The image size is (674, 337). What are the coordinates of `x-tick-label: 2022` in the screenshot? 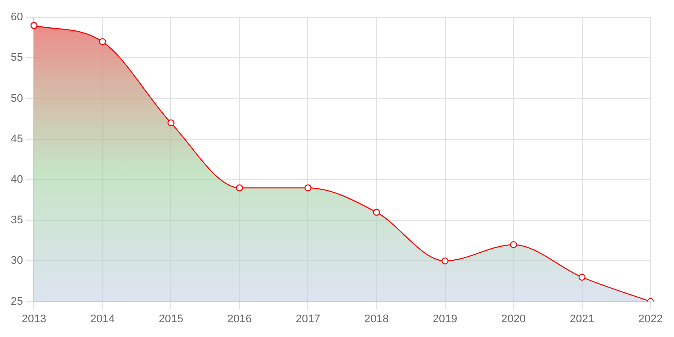 It's located at (651, 319).